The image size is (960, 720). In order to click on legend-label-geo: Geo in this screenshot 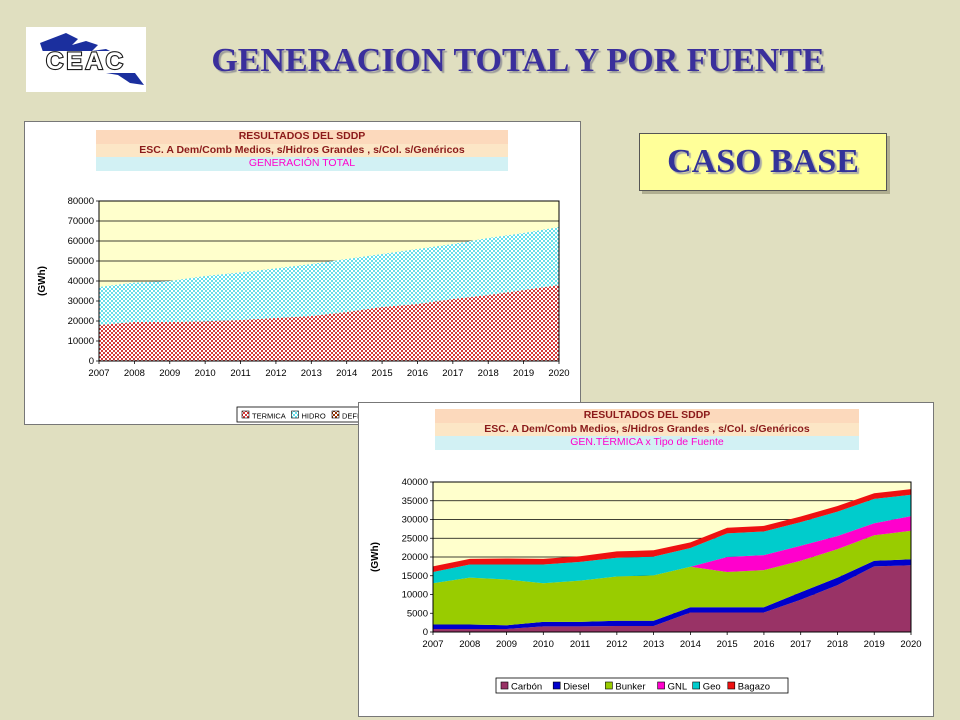, I will do `click(712, 687)`.